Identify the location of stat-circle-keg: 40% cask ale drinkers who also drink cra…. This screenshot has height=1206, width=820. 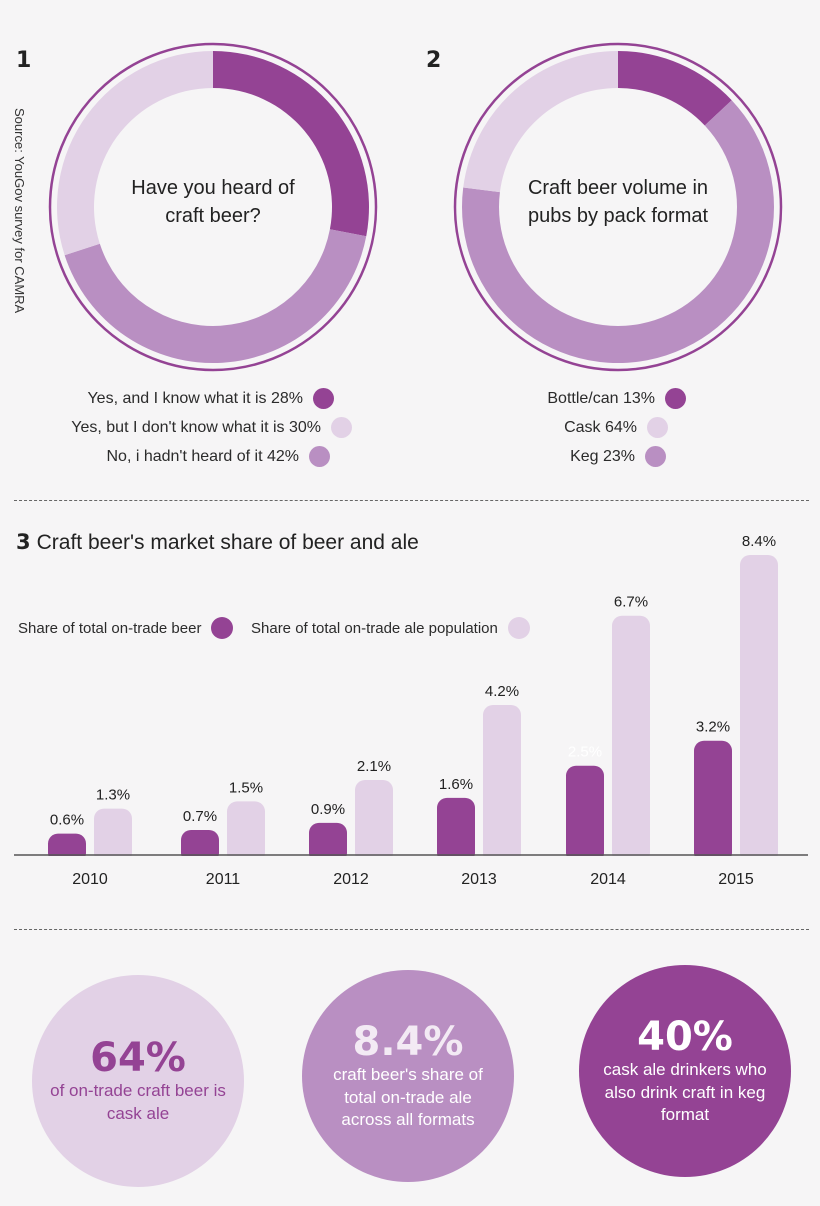
(685, 1071).